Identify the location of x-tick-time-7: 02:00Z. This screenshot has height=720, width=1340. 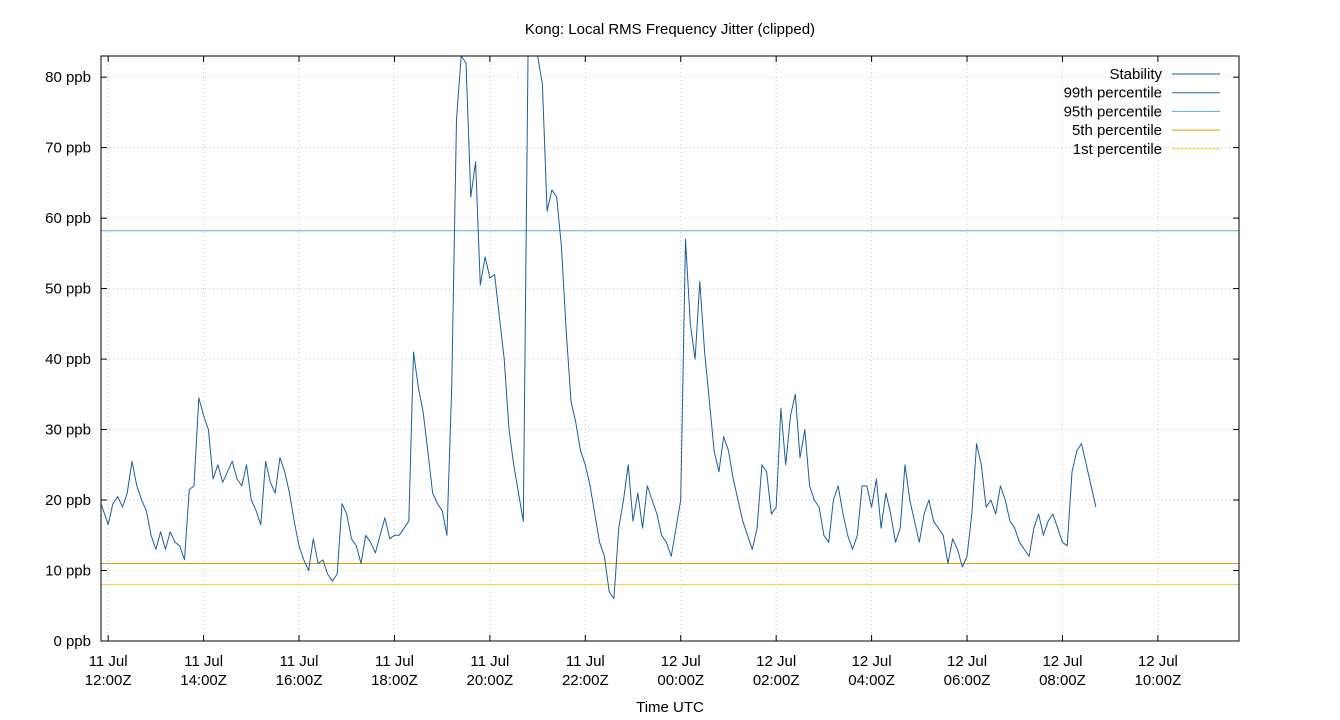
(776, 680).